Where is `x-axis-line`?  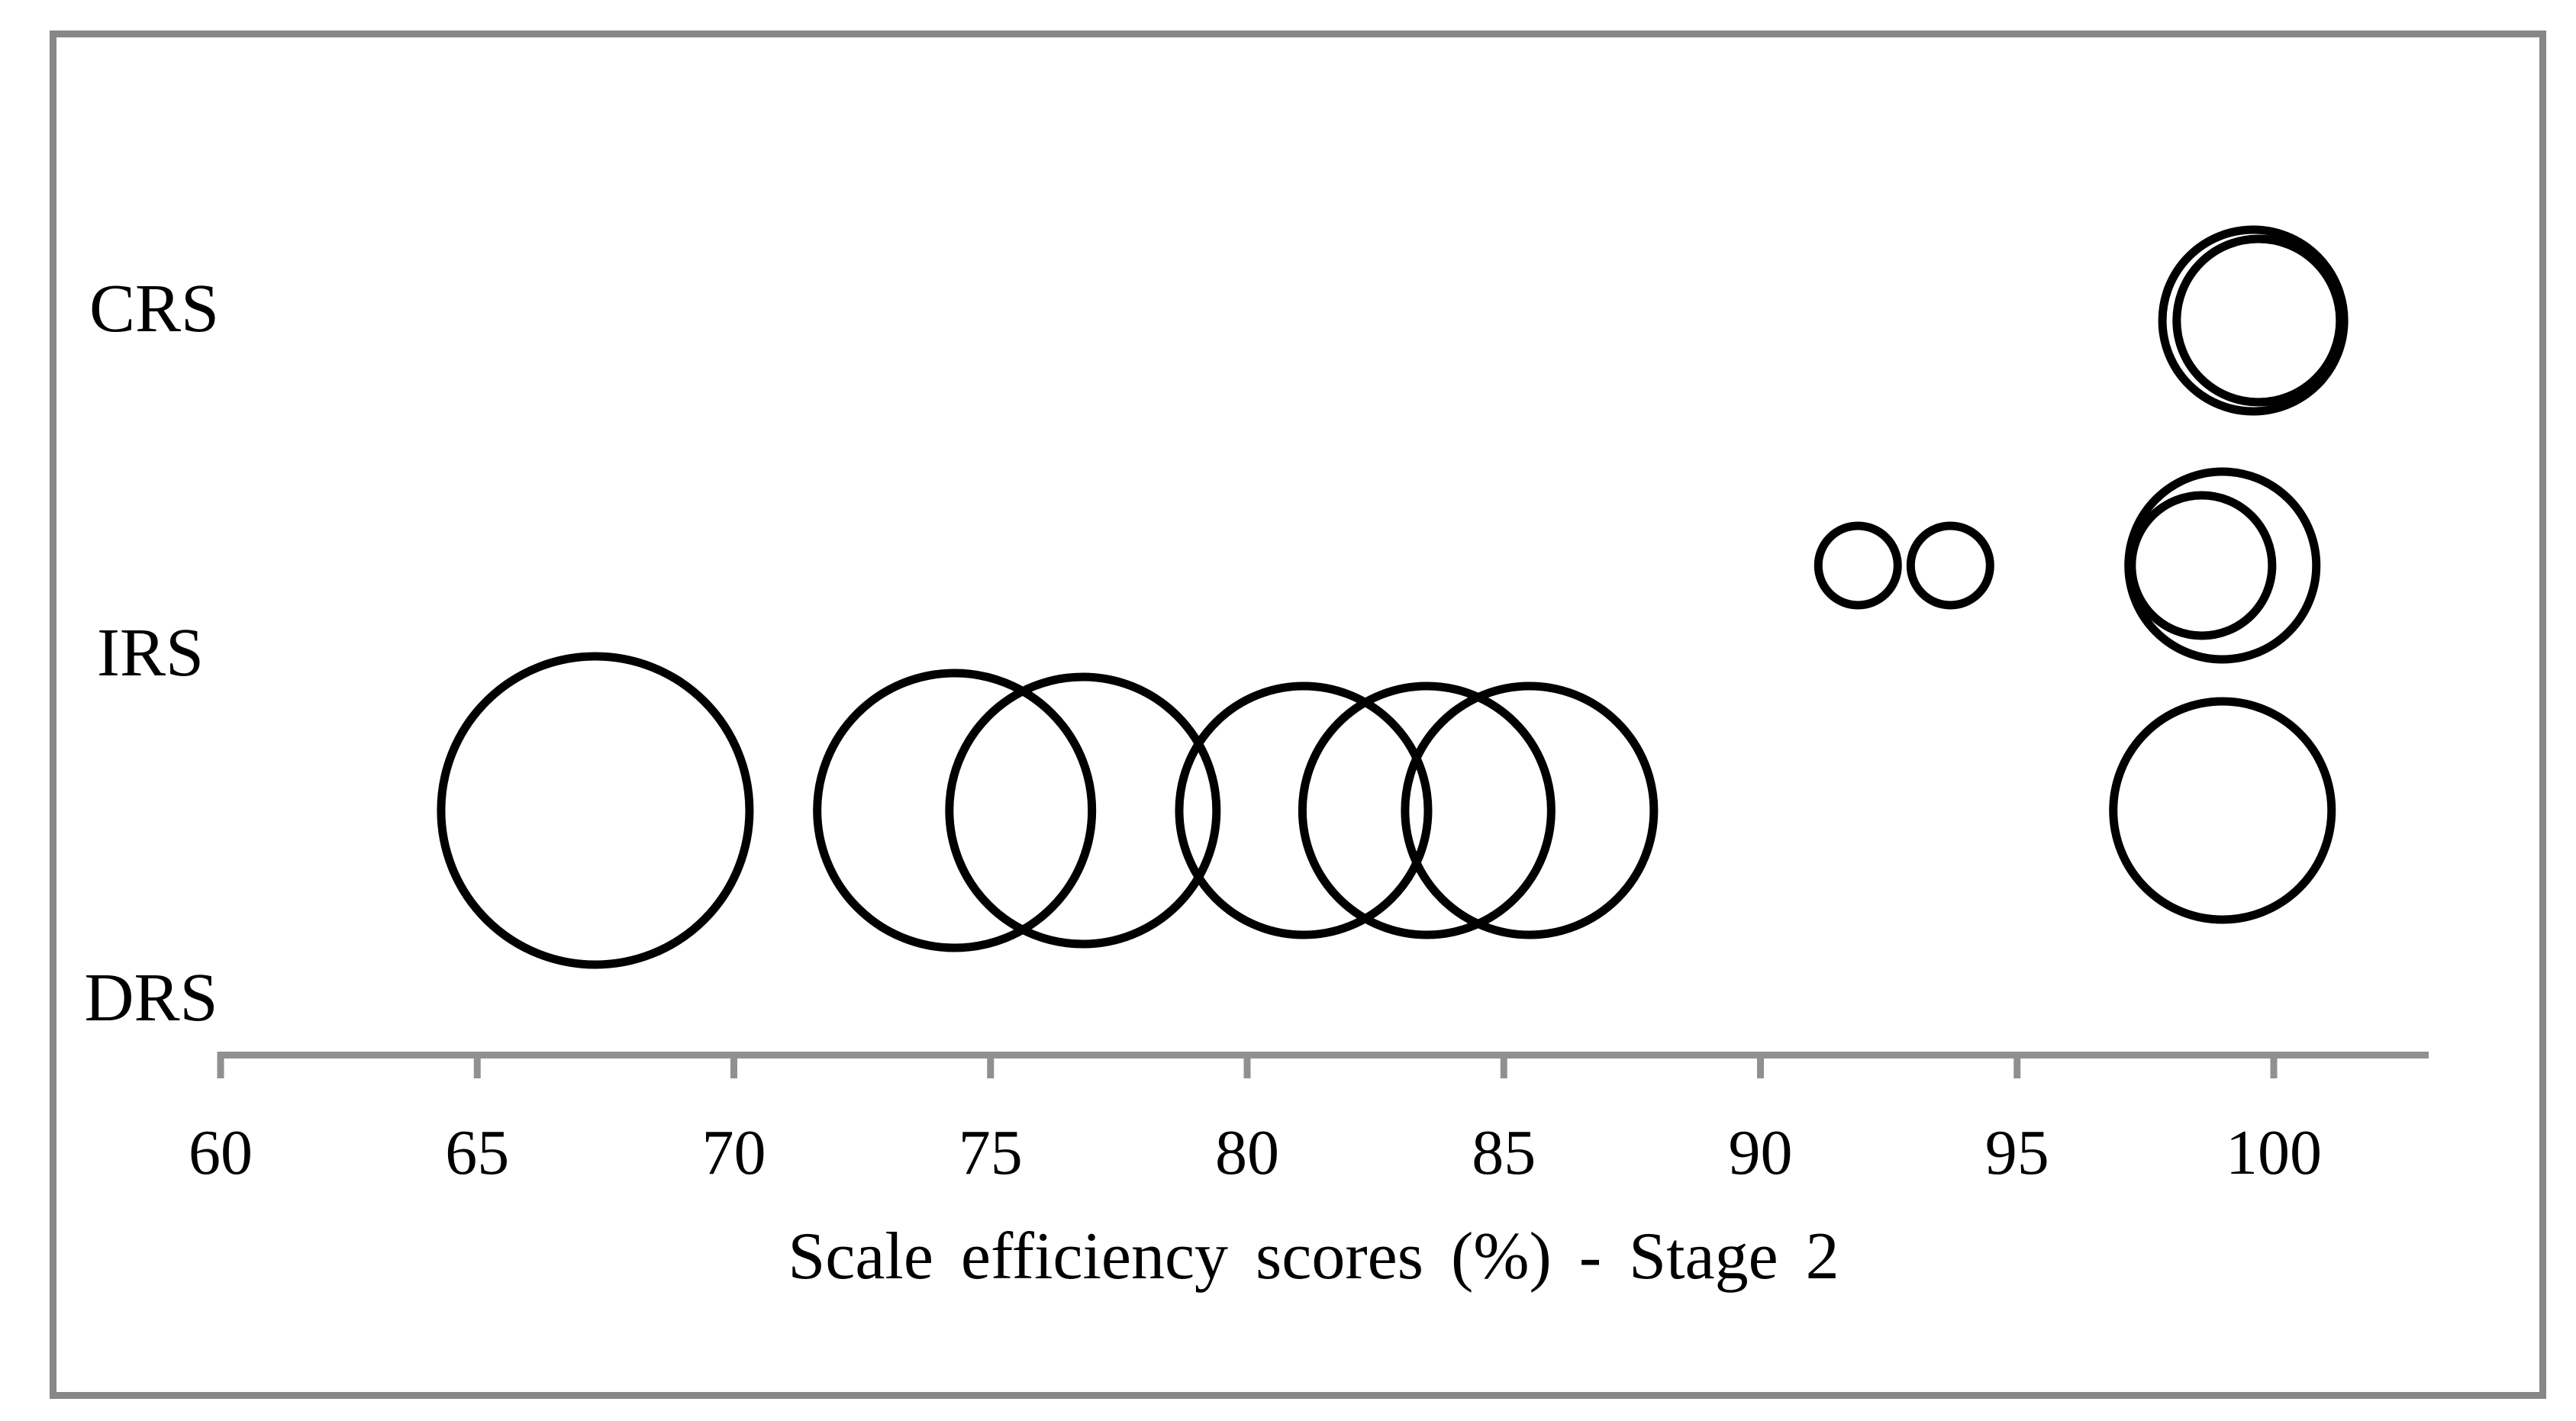 x-axis-line is located at coordinates (1324, 1055).